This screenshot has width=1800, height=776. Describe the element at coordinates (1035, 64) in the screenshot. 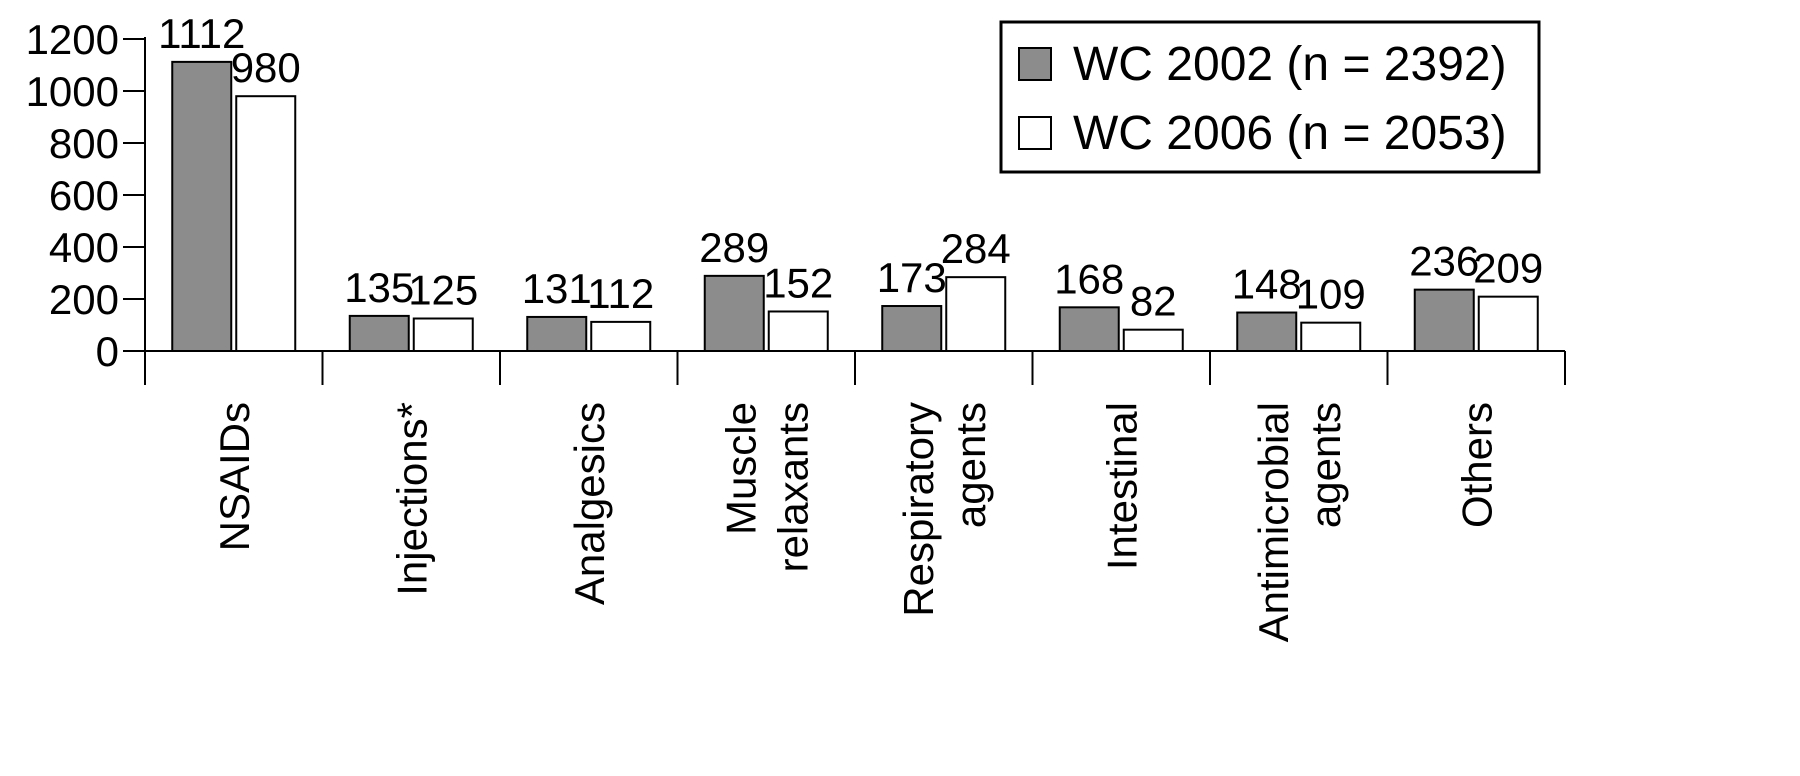

I see `legend-swatch-wc-2002` at that location.